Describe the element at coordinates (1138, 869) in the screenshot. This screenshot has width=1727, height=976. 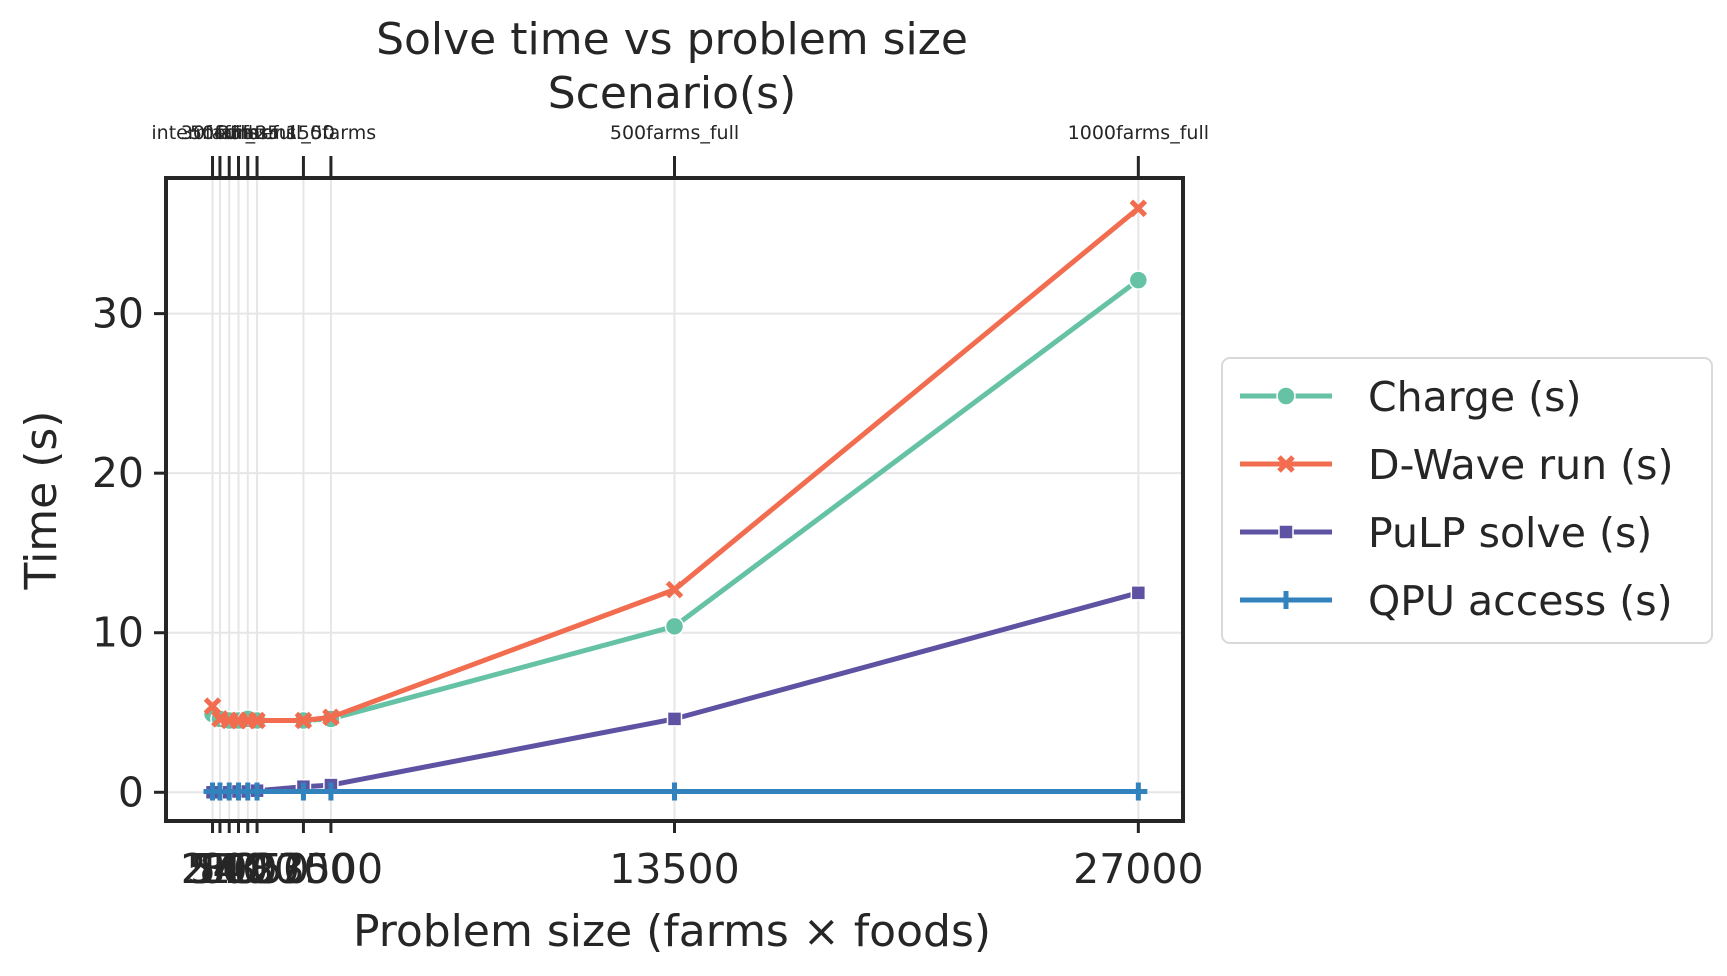
I see `x-tick-label: 27000` at that location.